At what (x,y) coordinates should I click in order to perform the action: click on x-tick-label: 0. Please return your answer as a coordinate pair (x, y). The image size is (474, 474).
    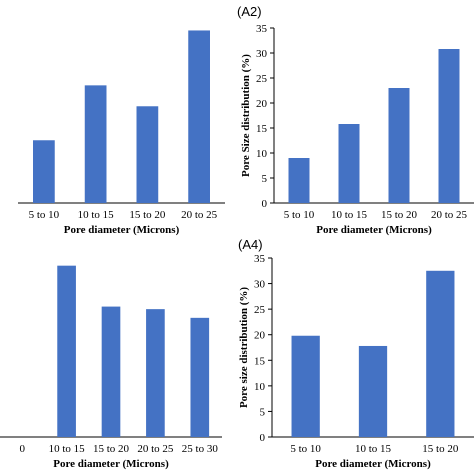
    Looking at the image, I should click on (22, 449).